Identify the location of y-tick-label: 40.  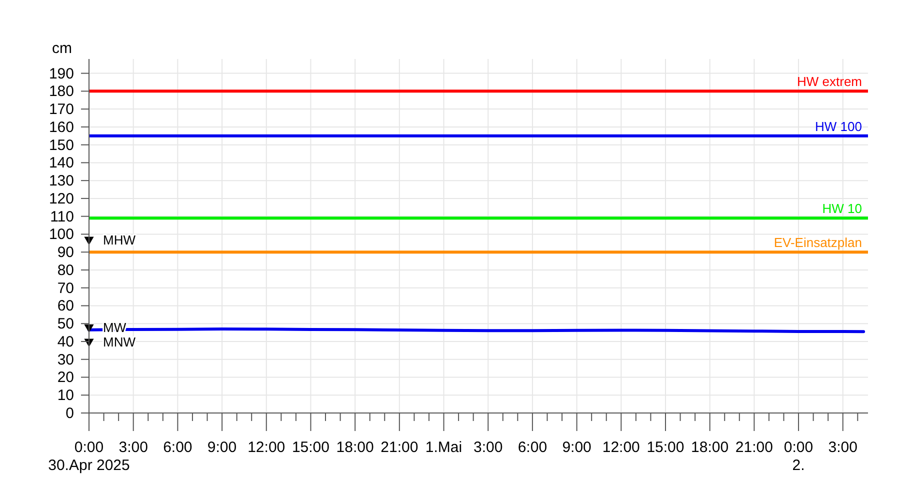
(65, 341).